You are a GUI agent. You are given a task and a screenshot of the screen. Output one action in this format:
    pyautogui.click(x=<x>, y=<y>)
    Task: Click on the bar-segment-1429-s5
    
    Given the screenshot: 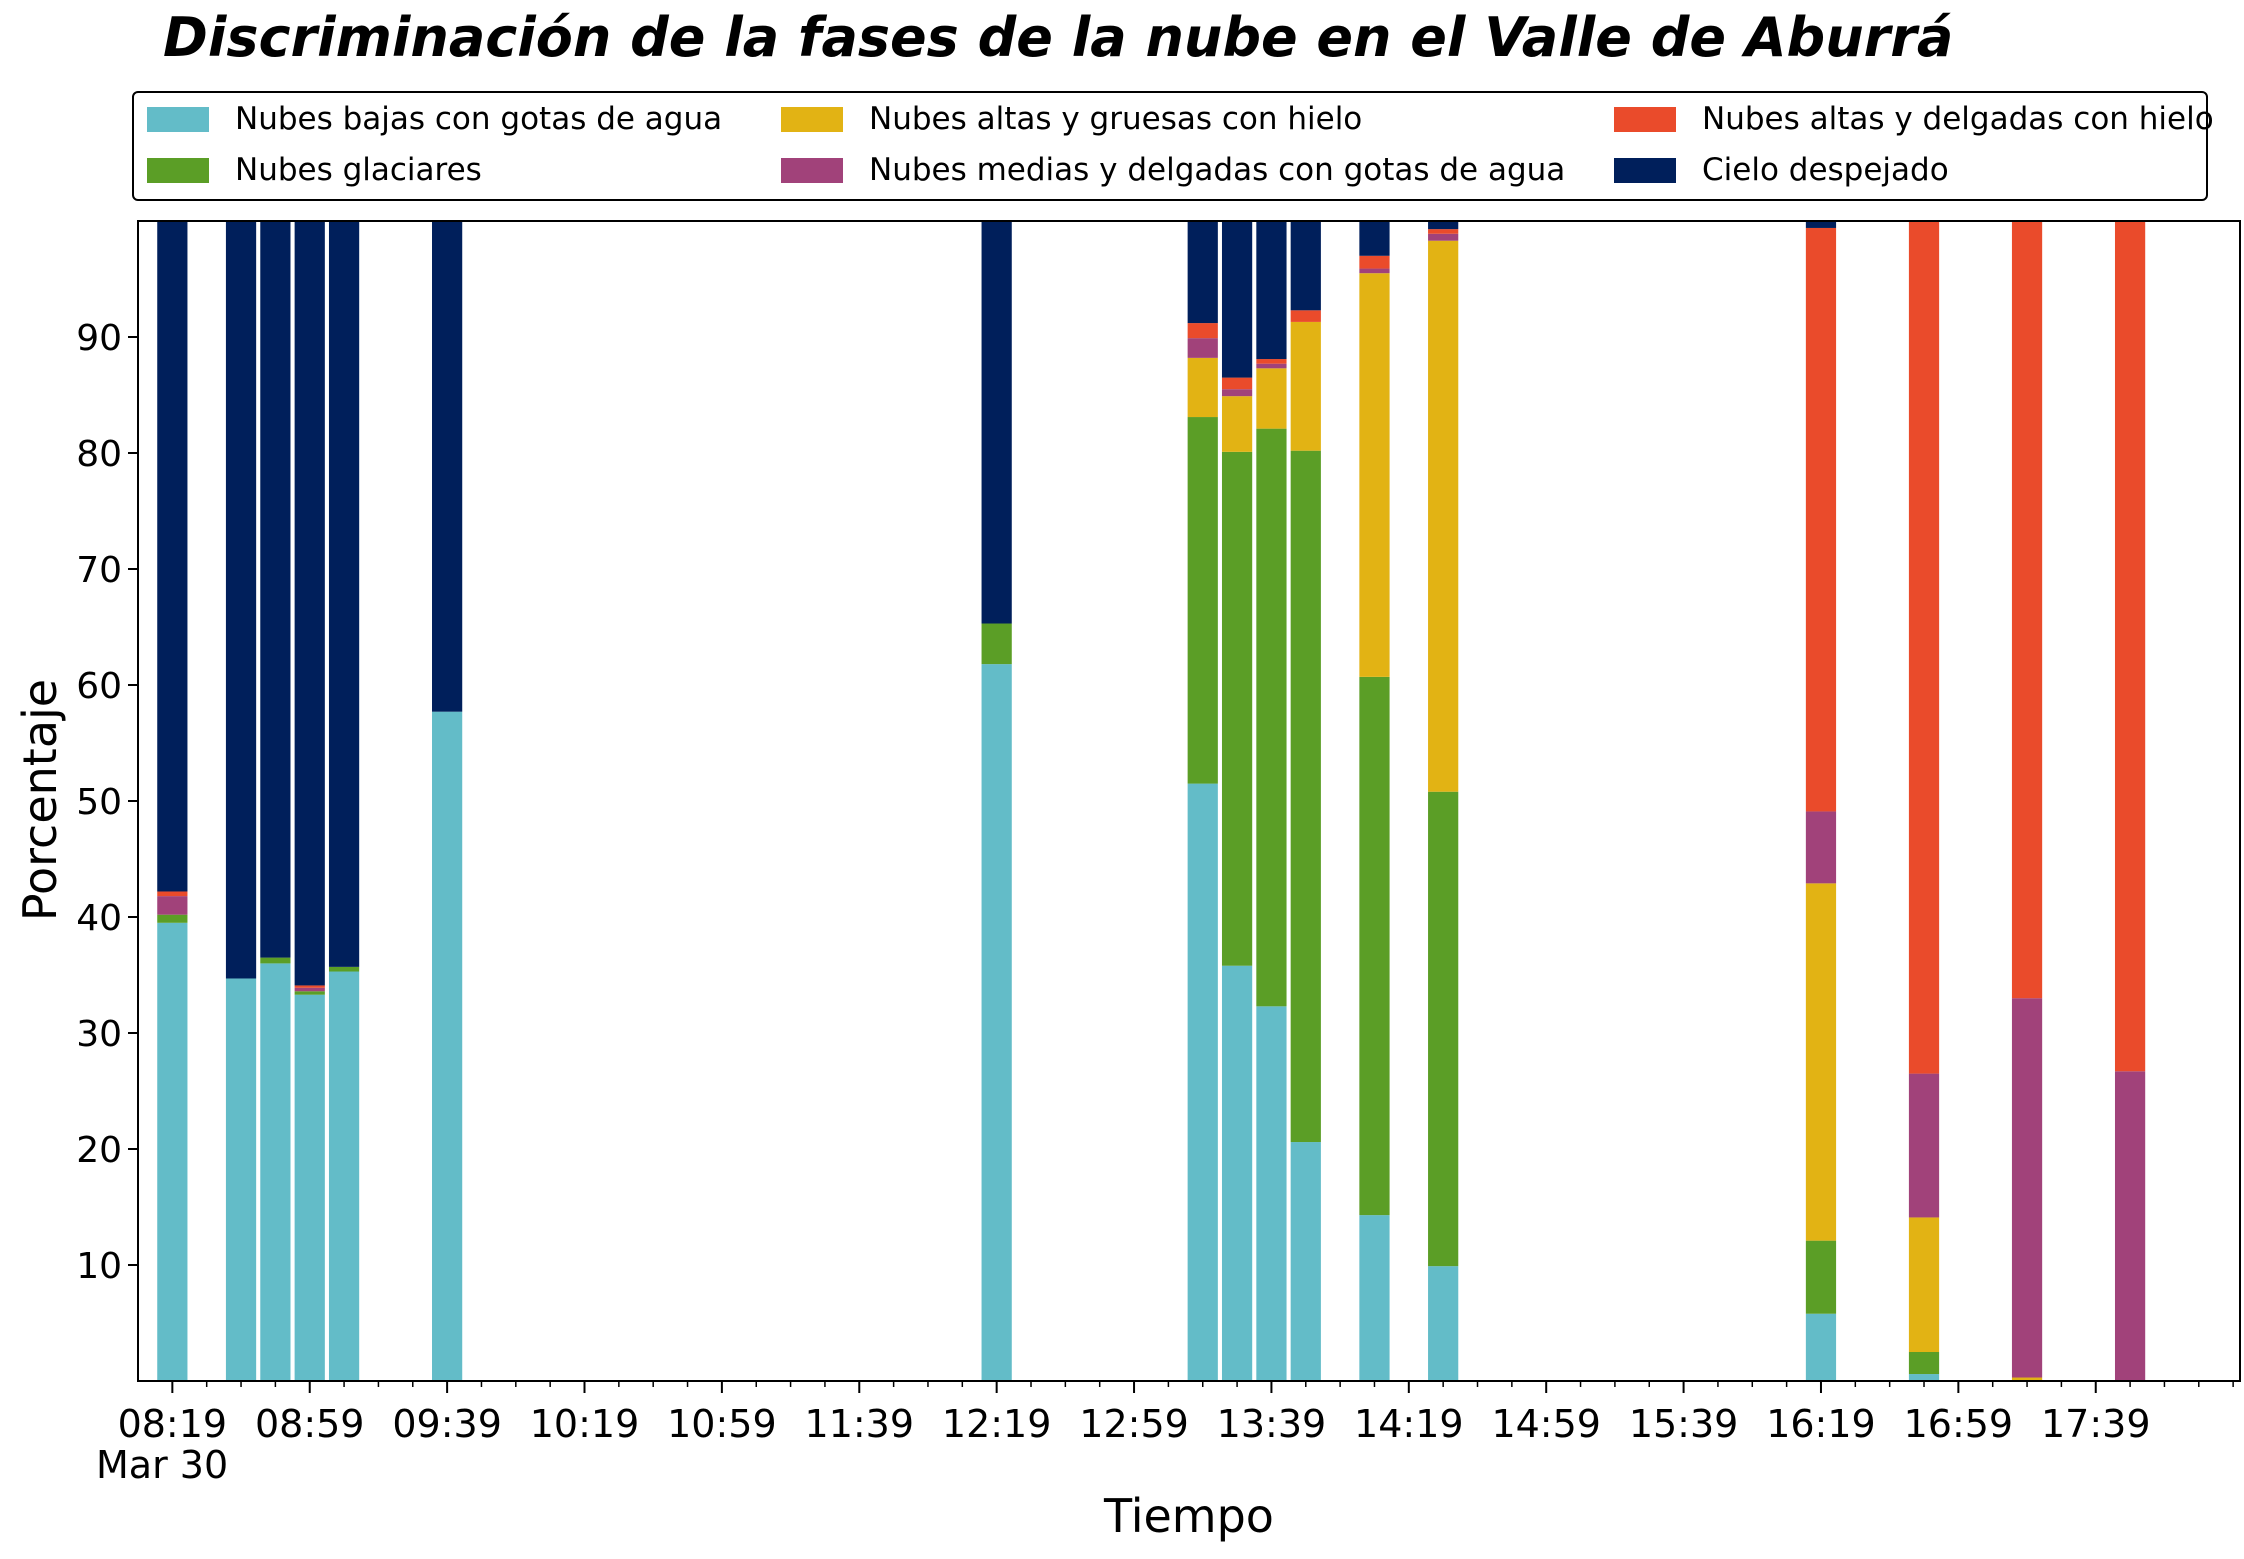 What is the action you would take?
    pyautogui.click(x=1443, y=225)
    